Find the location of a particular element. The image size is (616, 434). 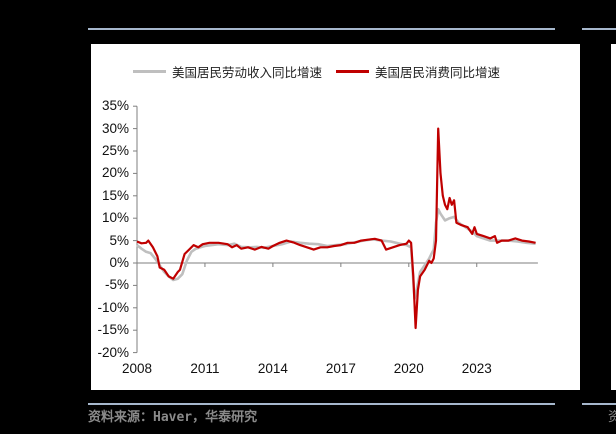

income-growth-line is located at coordinates (336, 254).